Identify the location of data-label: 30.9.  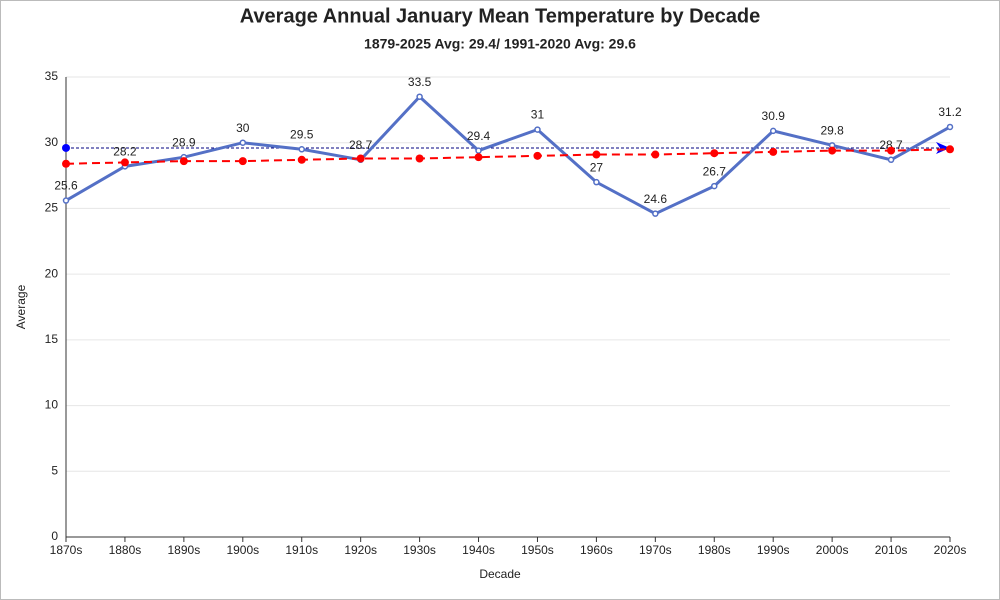
(774, 116).